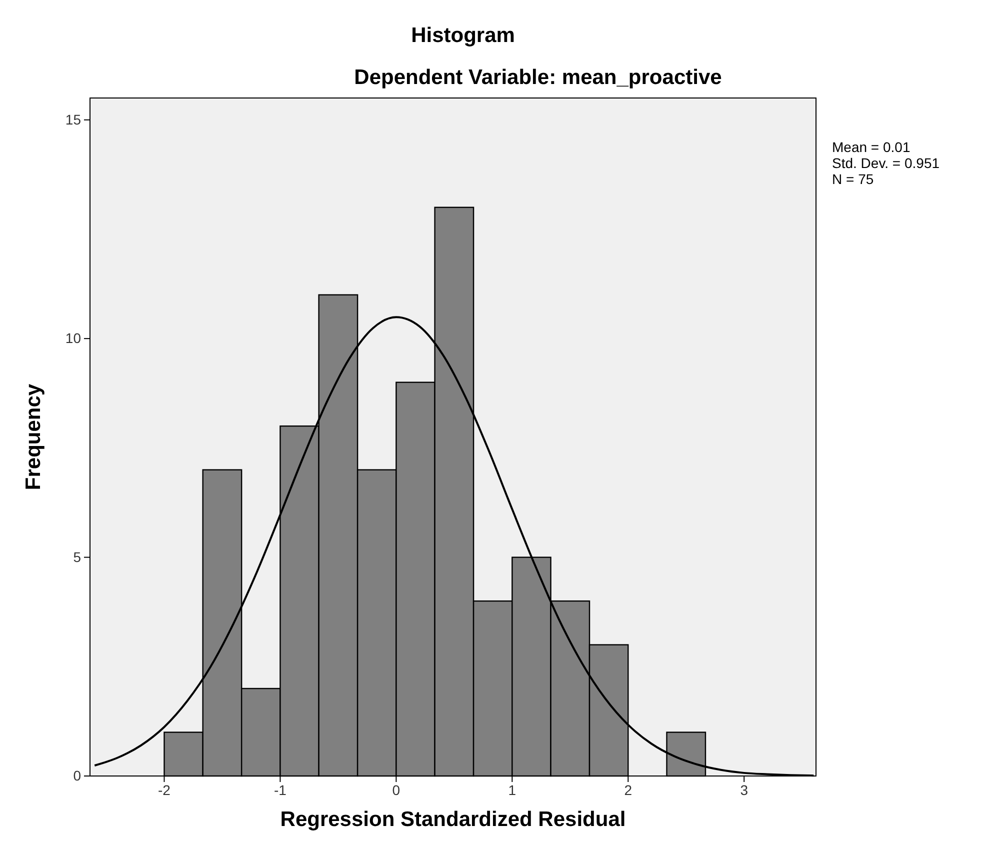  What do you see at coordinates (628, 790) in the screenshot?
I see `x-tick-label: 2` at bounding box center [628, 790].